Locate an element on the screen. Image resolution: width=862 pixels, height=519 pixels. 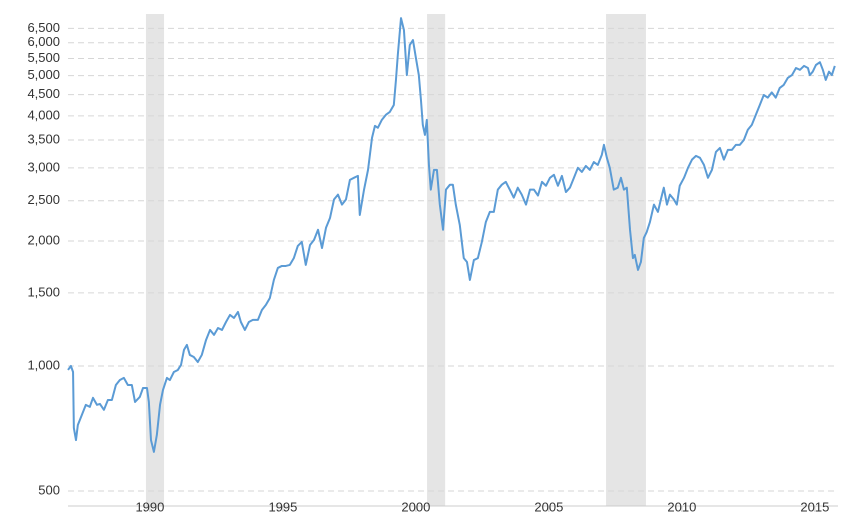
x-tick-label: 2010 is located at coordinates (681, 506).